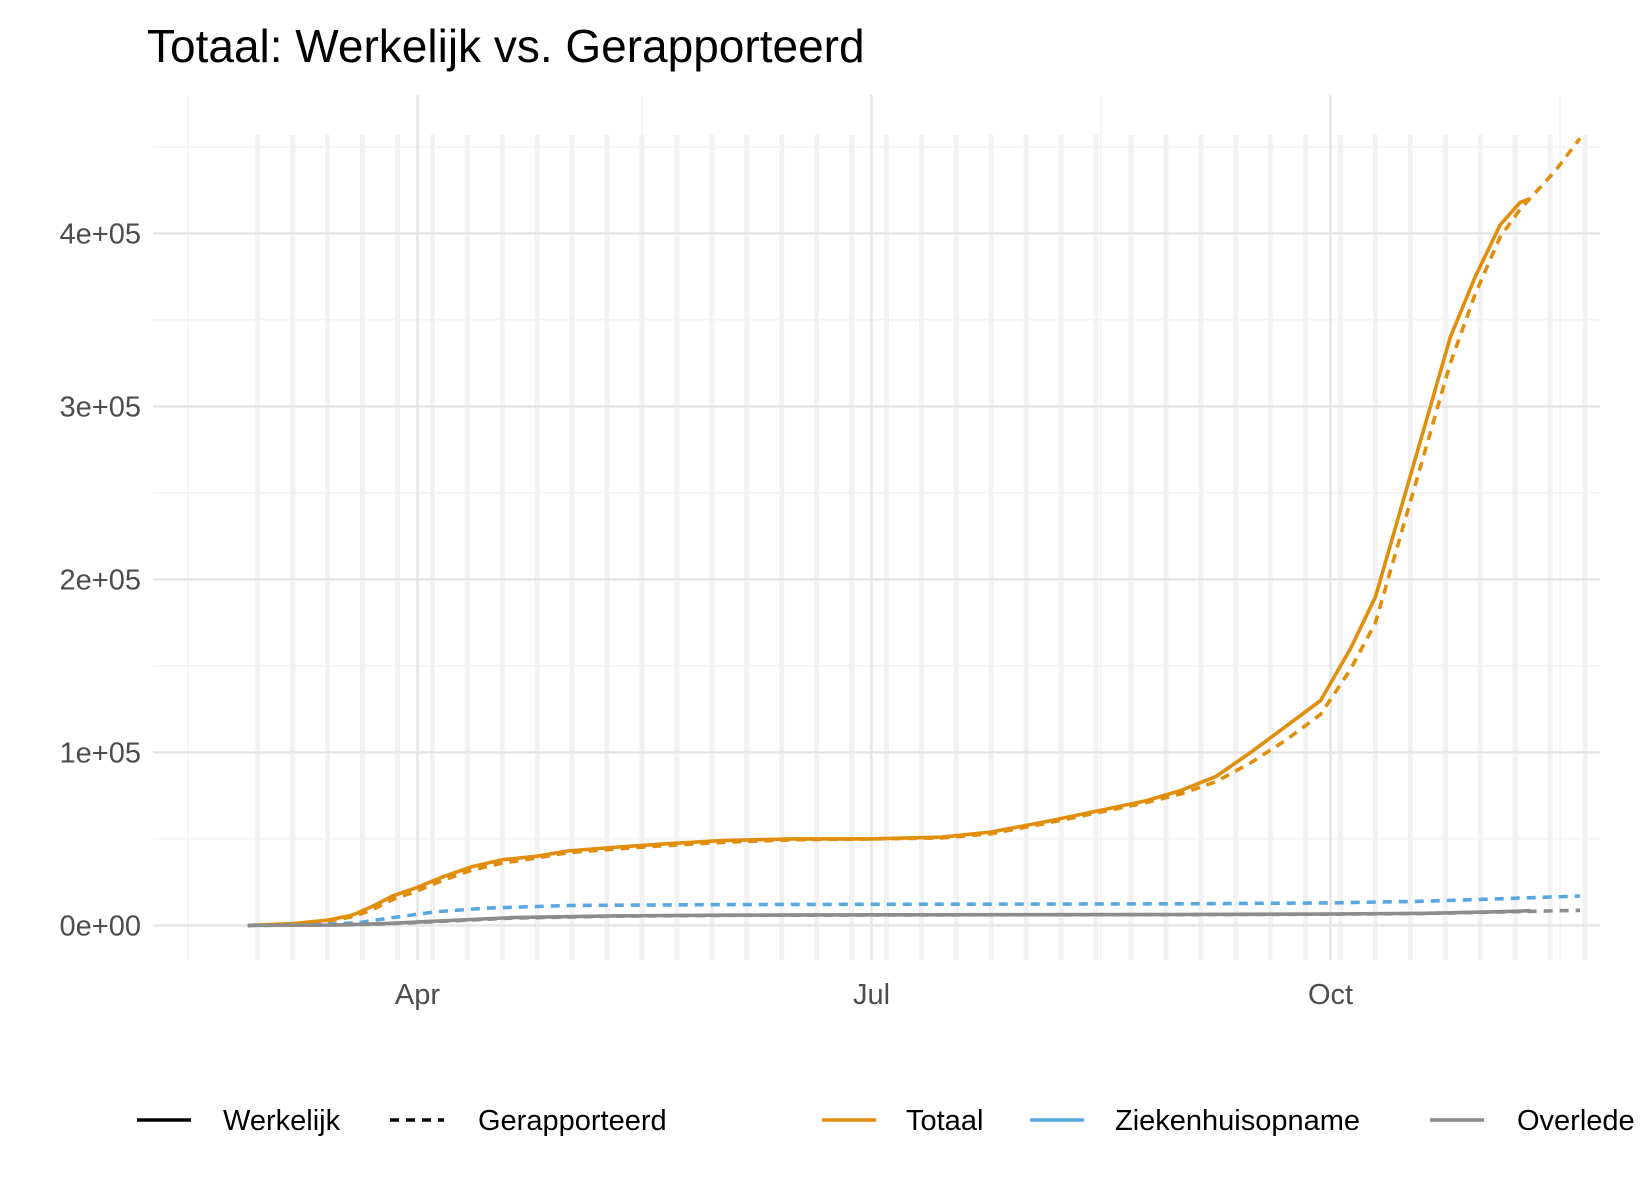 This screenshot has height=1200, width=1650. I want to click on y-tick-label: 0e+00, so click(100, 926).